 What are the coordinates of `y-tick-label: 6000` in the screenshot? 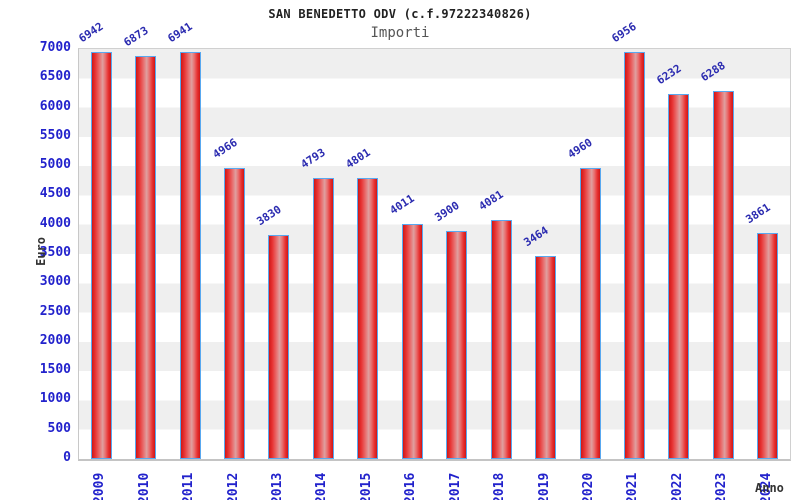 It's located at (55, 106).